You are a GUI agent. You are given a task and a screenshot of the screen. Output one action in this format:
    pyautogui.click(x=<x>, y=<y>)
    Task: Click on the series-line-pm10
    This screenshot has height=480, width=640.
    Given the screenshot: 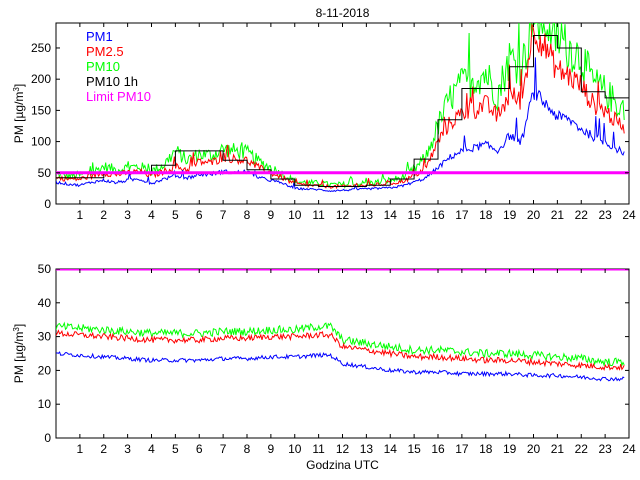 What is the action you would take?
    pyautogui.click(x=340, y=344)
    